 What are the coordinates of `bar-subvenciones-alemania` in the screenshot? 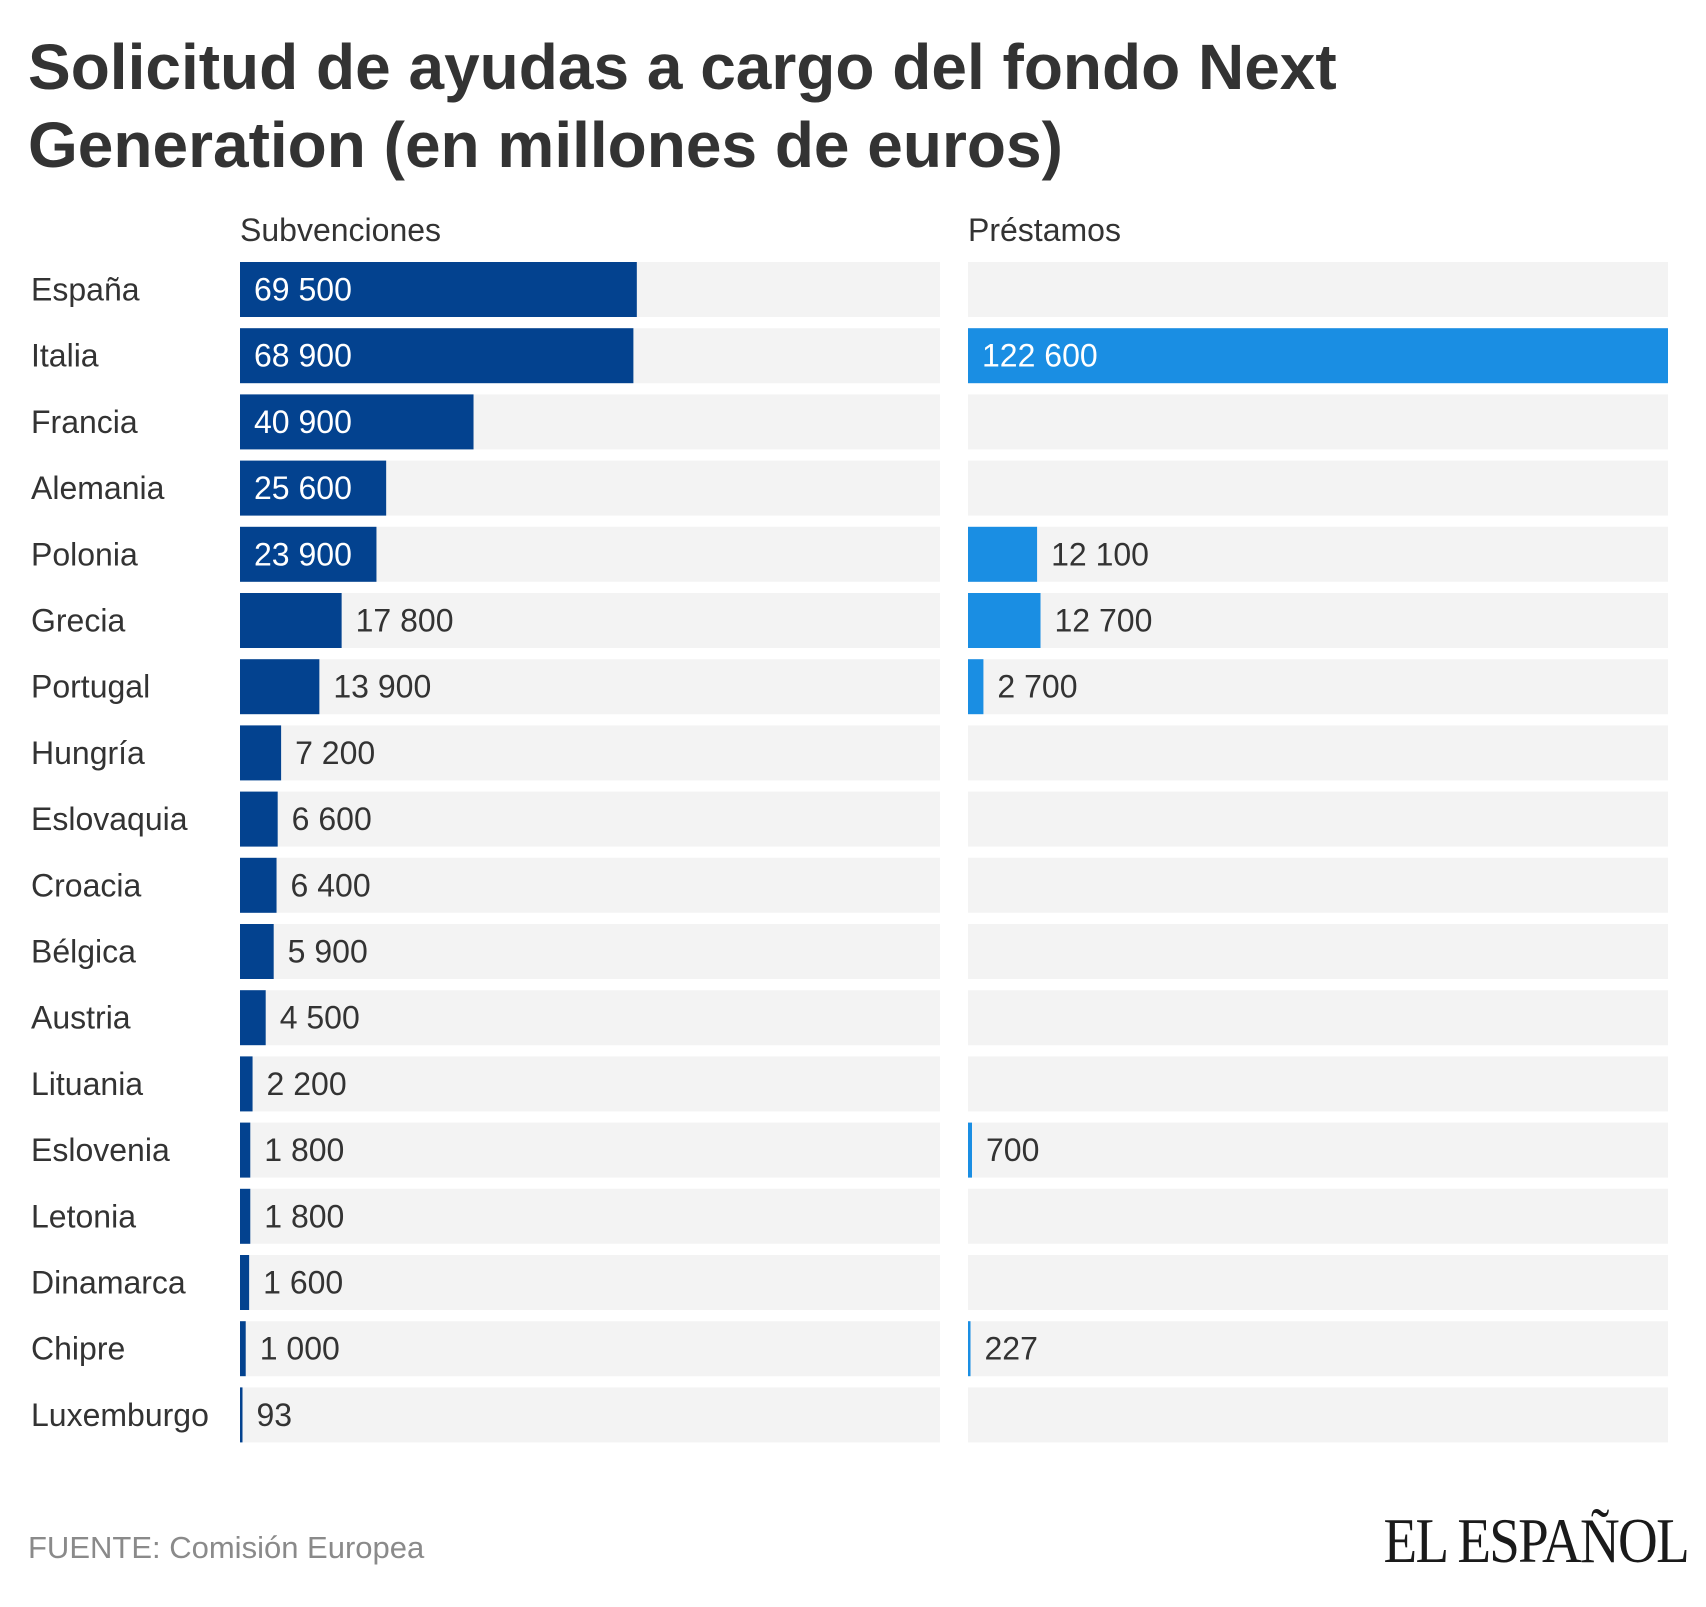 It's located at (313, 488).